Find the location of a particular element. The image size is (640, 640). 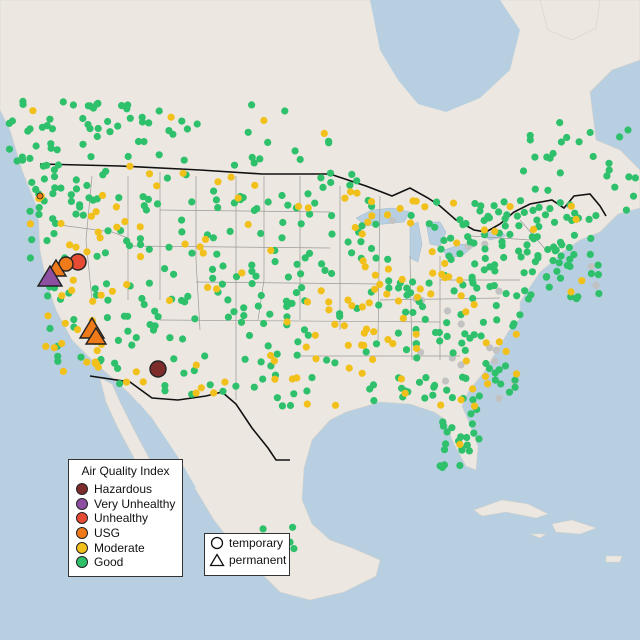

northern-islands is located at coordinates (570, 20).